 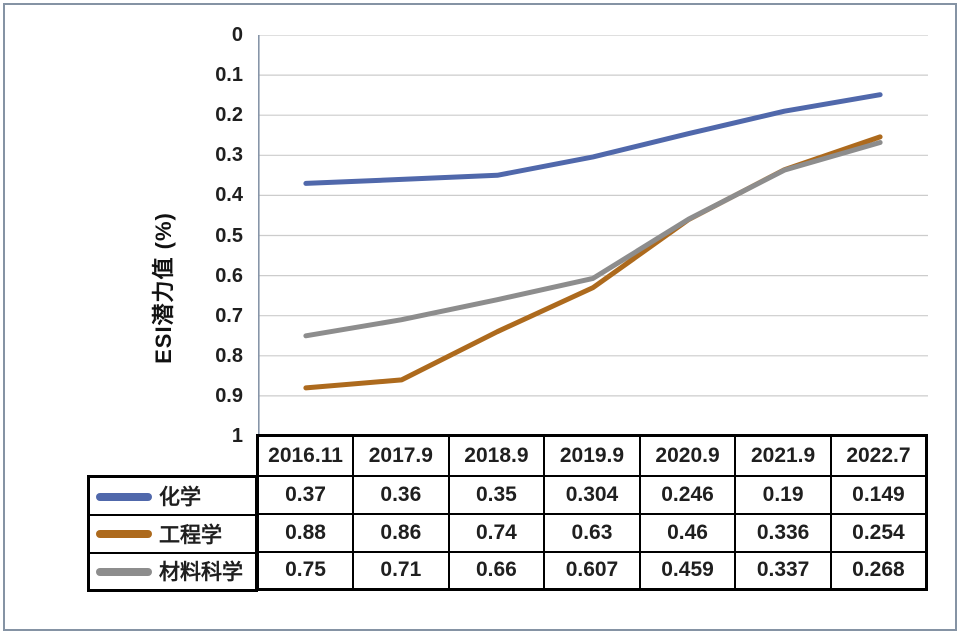 I want to click on value-cell-chemistry: 0.19, so click(x=783, y=494).